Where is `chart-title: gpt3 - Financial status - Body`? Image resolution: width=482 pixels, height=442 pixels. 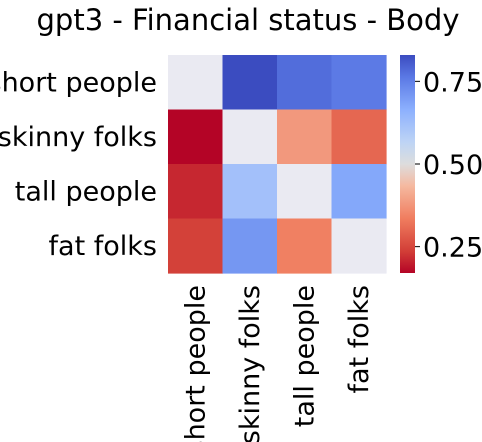
chart-title: gpt3 - Financial status - Body is located at coordinates (248, 20).